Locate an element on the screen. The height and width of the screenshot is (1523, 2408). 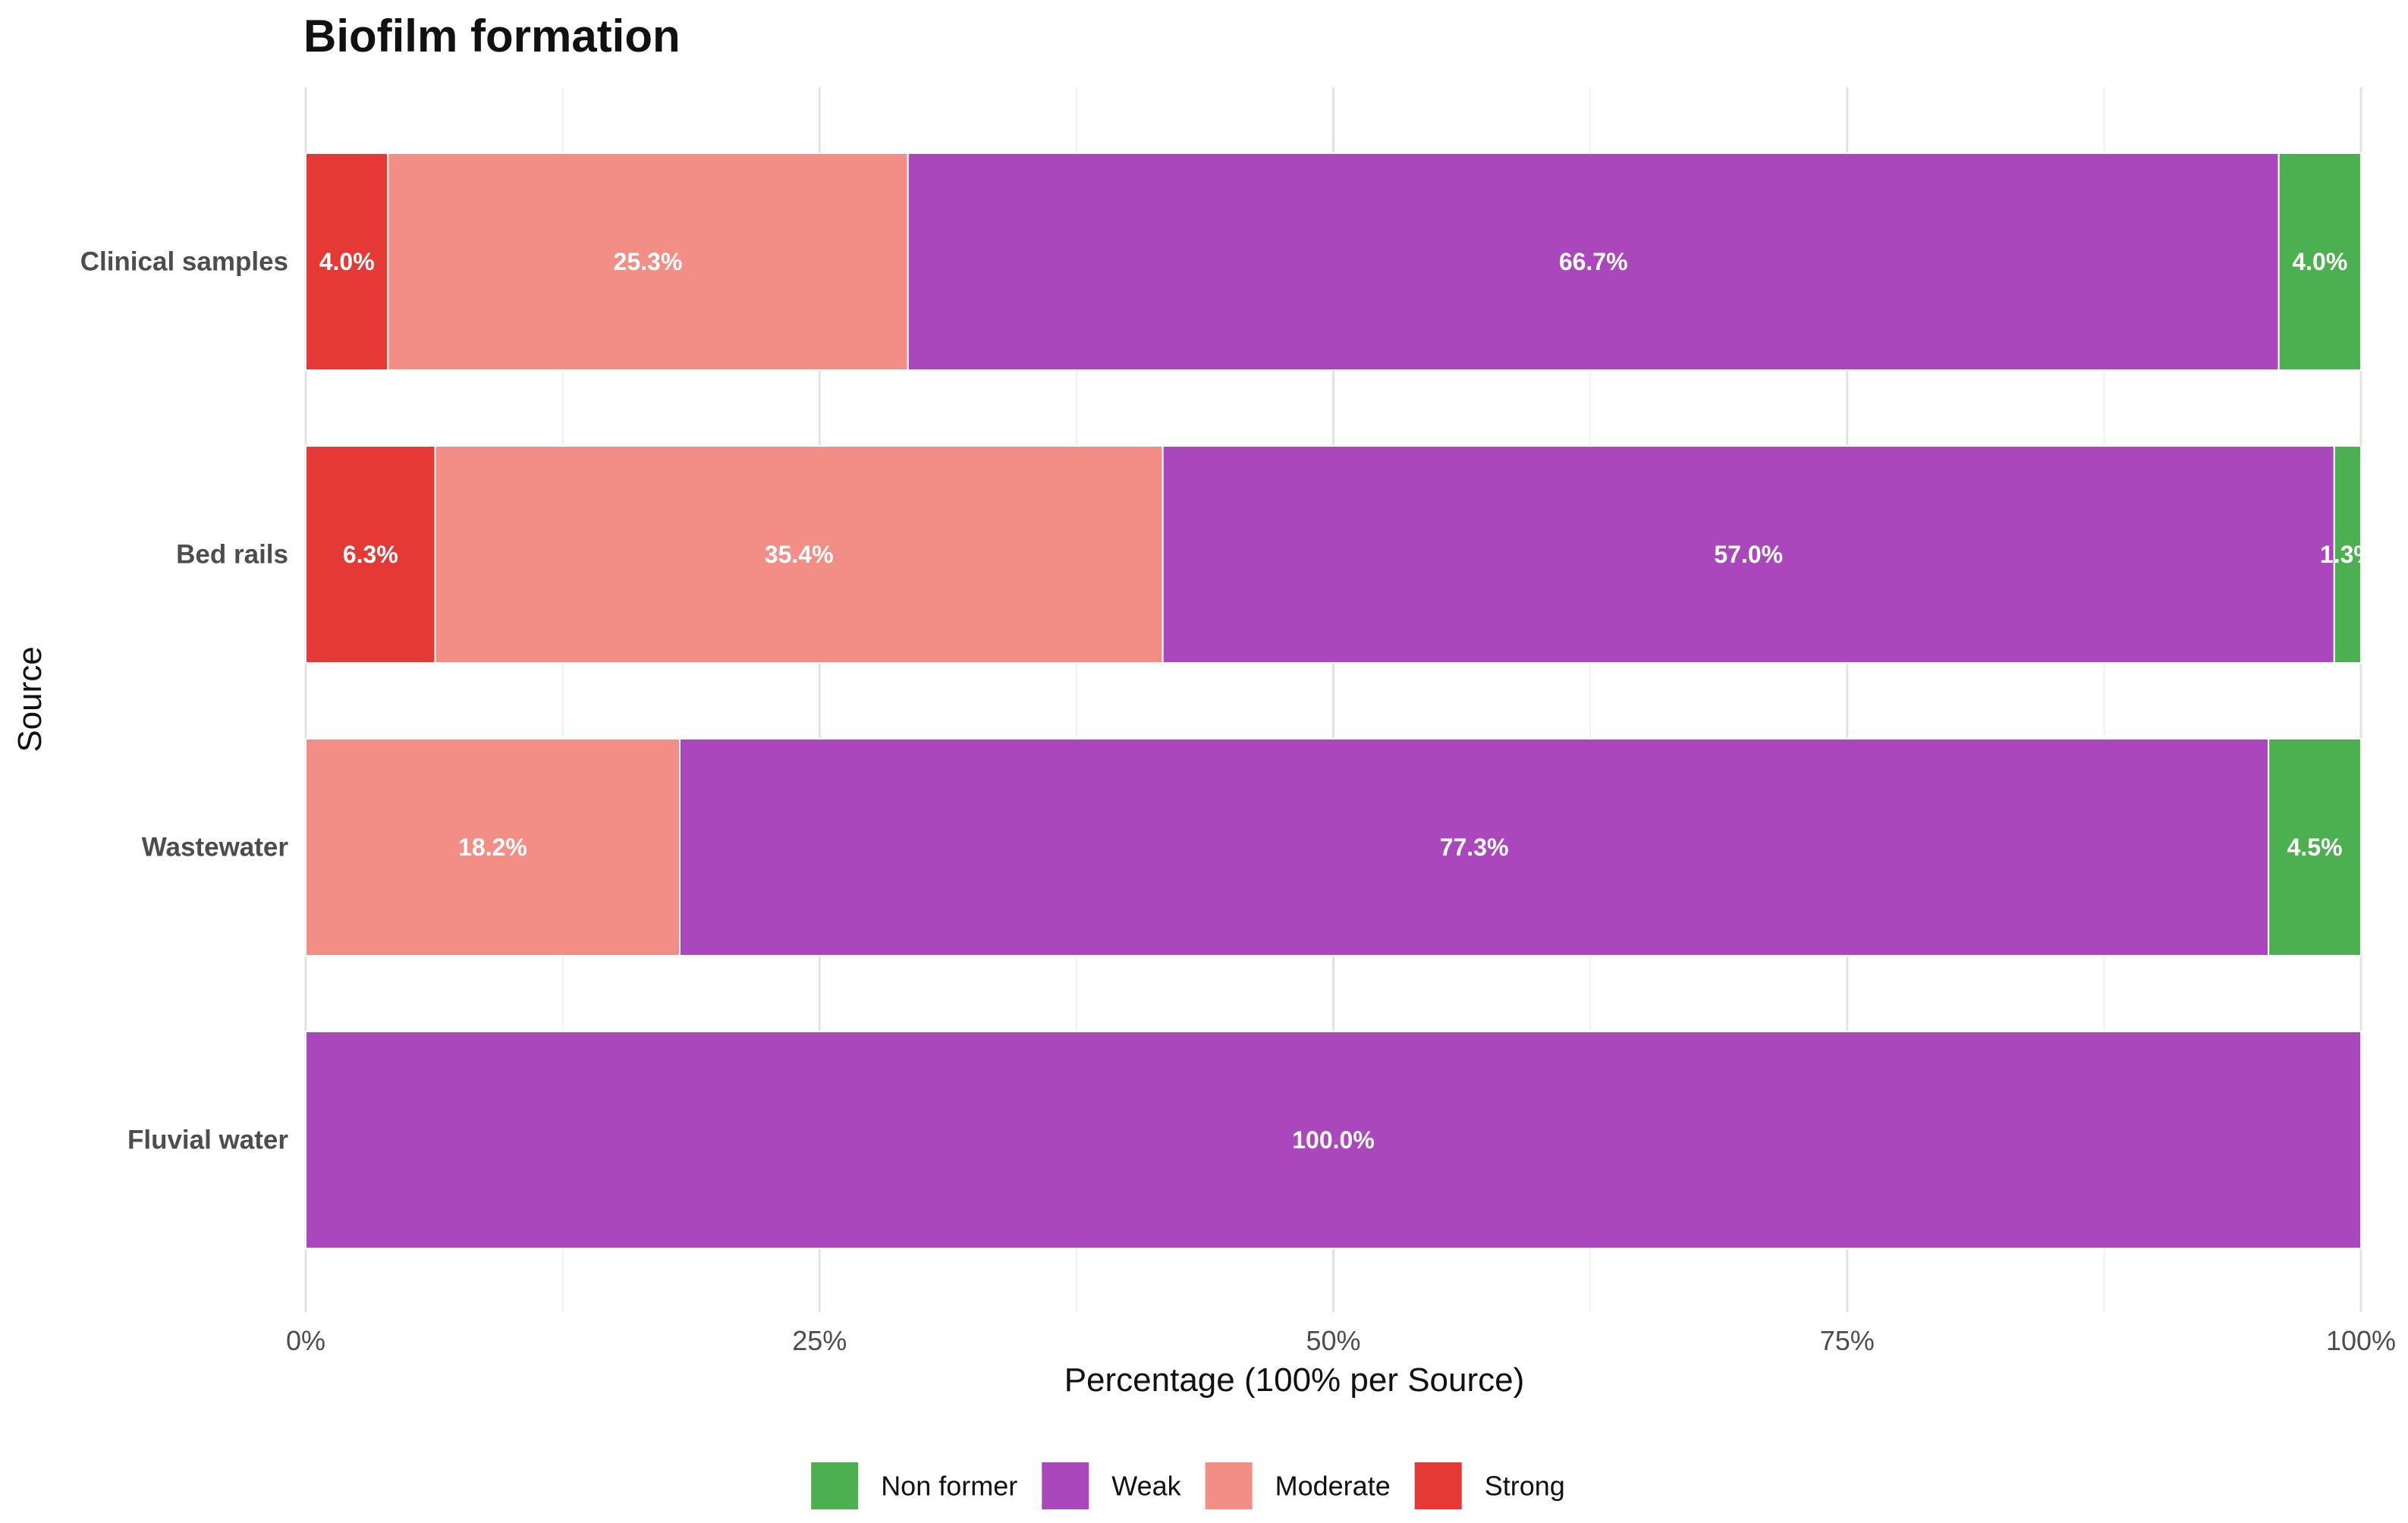
segment-value-label: 77.3% is located at coordinates (1475, 848).